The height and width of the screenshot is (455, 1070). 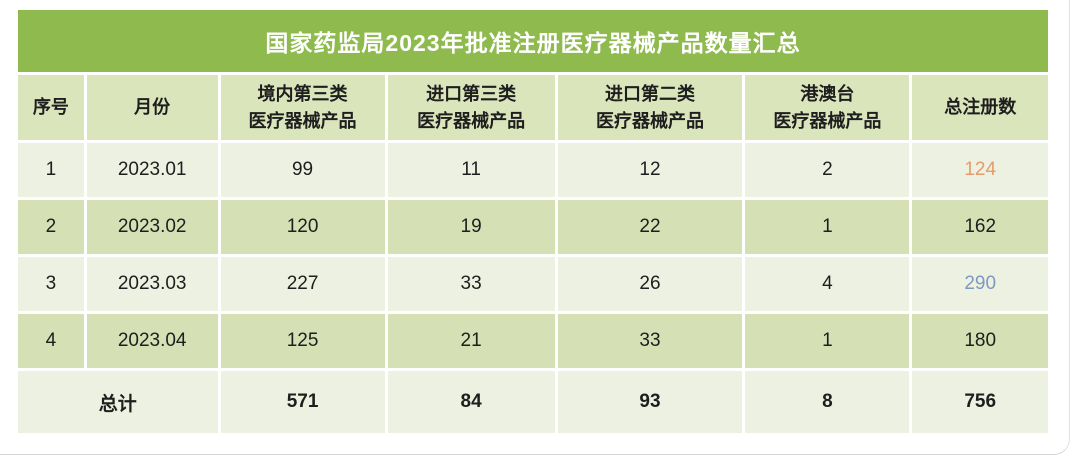 What do you see at coordinates (650, 107) in the screenshot?
I see `column-header-import-class2: 进口第二类 医疗器械产品` at bounding box center [650, 107].